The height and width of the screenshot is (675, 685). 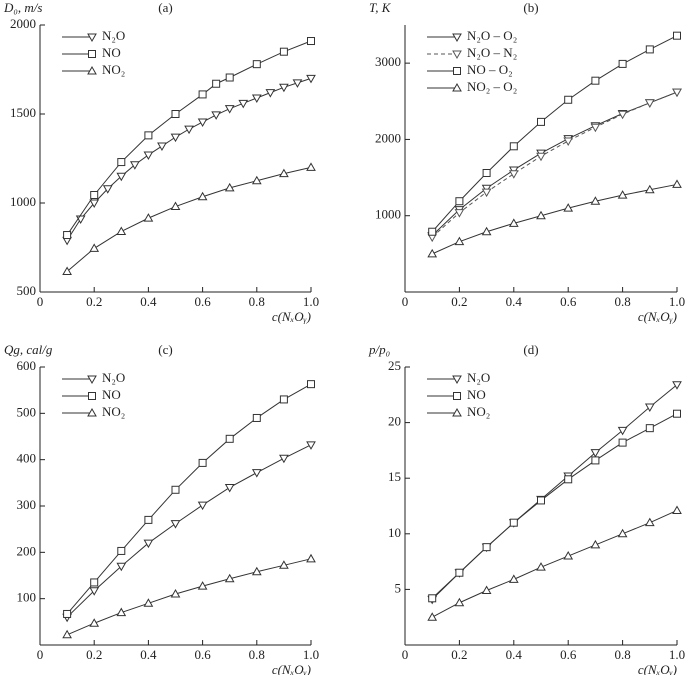 What do you see at coordinates (111, 394) in the screenshot?
I see `legend-label: NO` at bounding box center [111, 394].